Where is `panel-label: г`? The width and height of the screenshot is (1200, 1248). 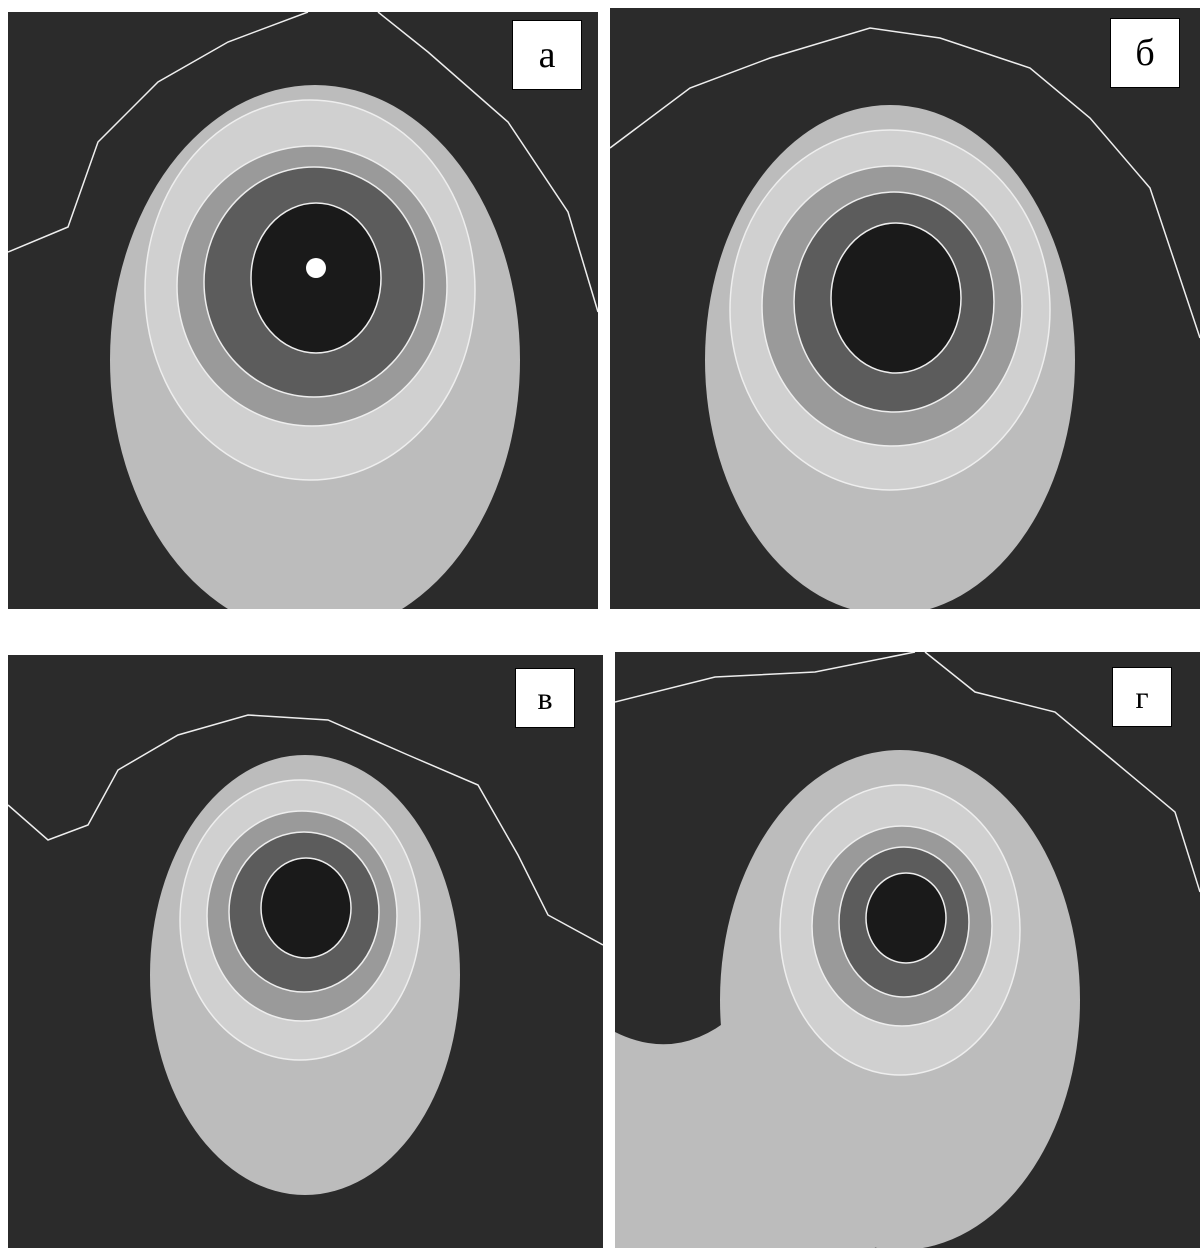
panel-label: г is located at coordinates (1142, 697).